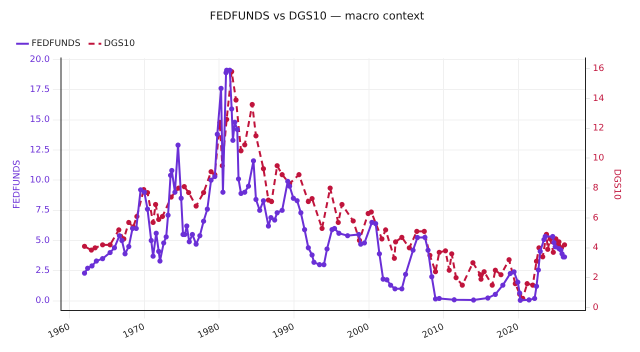 The height and width of the screenshot is (352, 640). Describe the element at coordinates (209, 331) in the screenshot. I see `x-tick-label: 1980` at that location.